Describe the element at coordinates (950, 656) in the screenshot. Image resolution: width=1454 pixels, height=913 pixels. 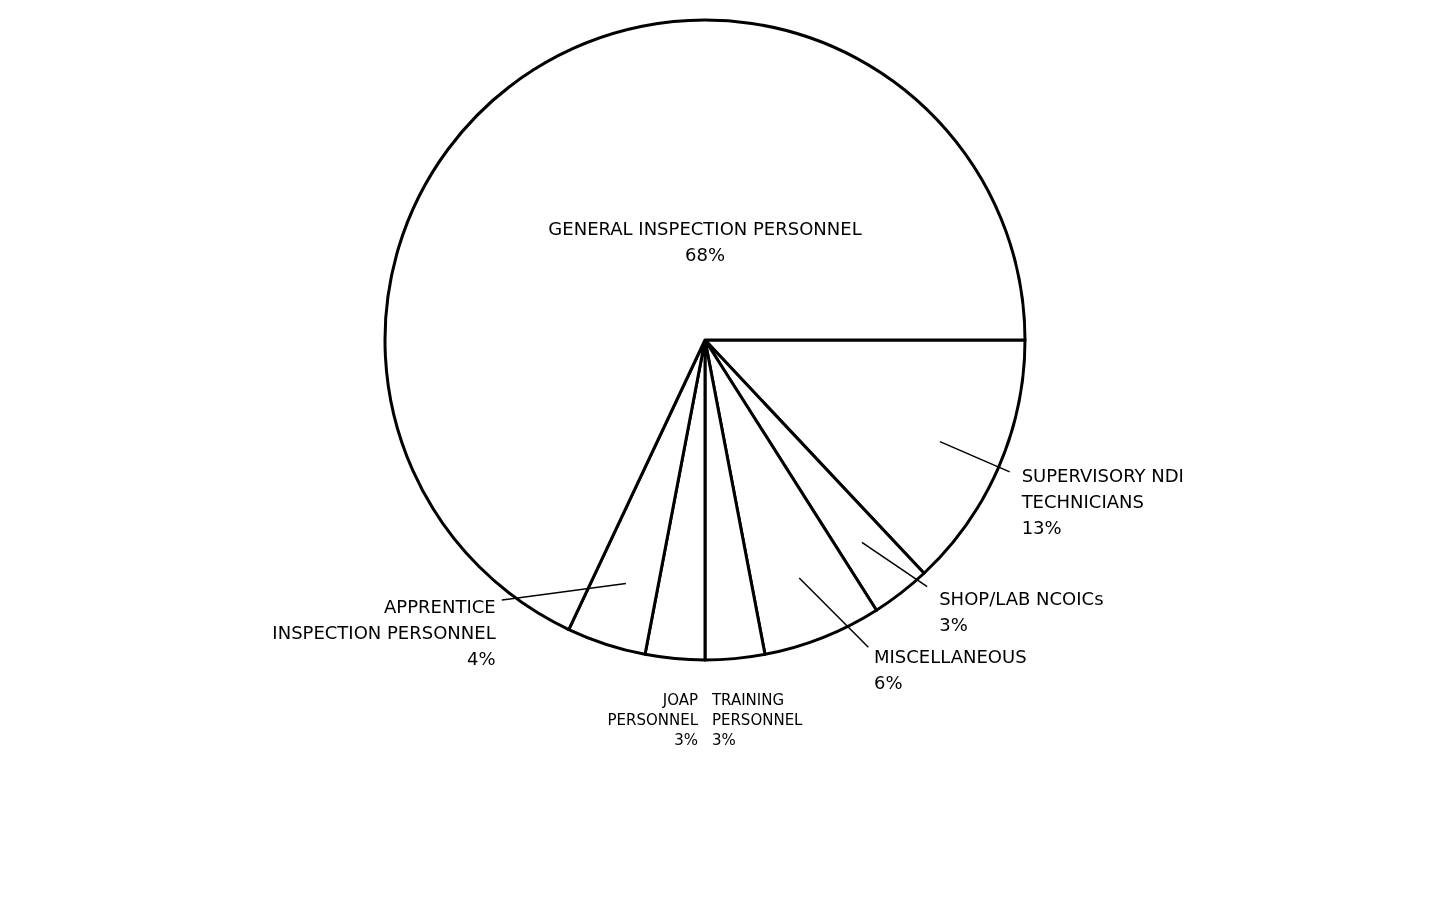
I see `slice-label: MISCELLANEOUS` at that location.